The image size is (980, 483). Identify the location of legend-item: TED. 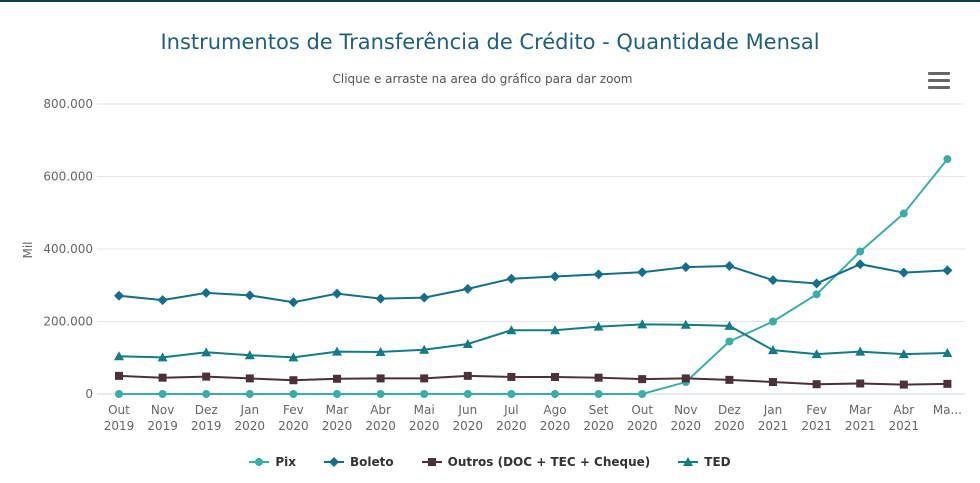
(704, 462).